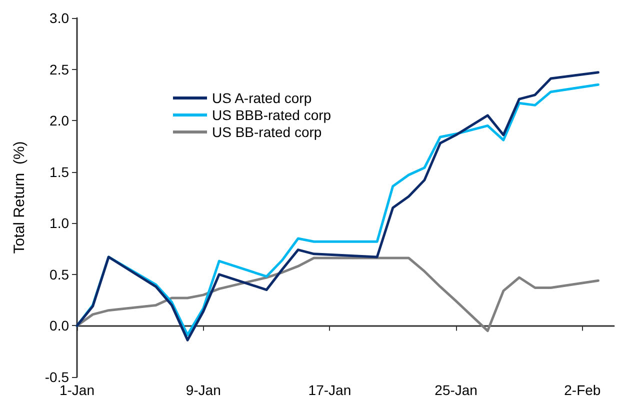 The width and height of the screenshot is (620, 404). I want to click on y-tick-label: 3.0, so click(60, 18).